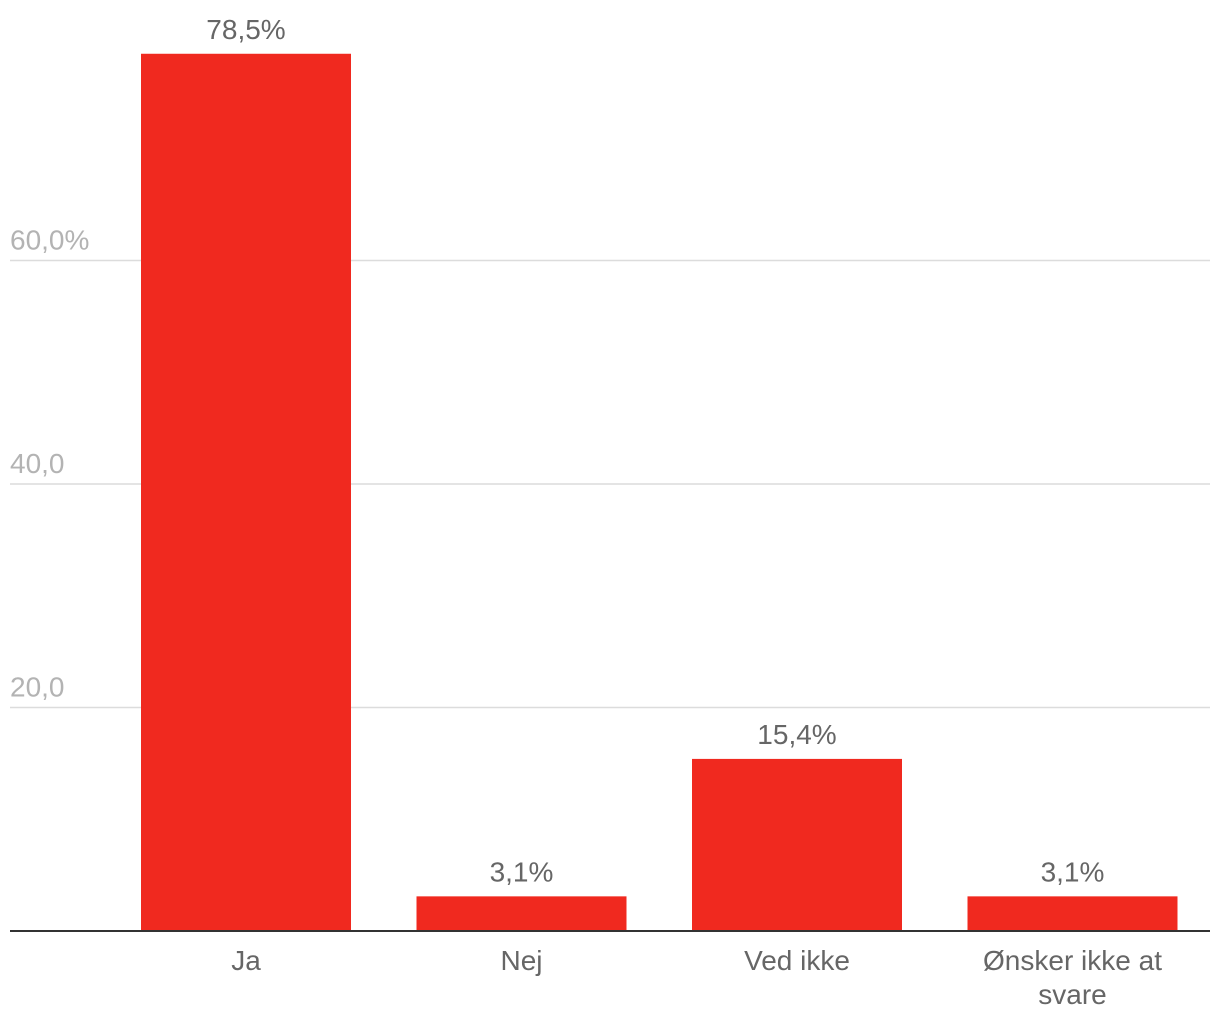 The image size is (1220, 1020). Describe the element at coordinates (37, 687) in the screenshot. I see `y-tick-label: 20,0` at that location.